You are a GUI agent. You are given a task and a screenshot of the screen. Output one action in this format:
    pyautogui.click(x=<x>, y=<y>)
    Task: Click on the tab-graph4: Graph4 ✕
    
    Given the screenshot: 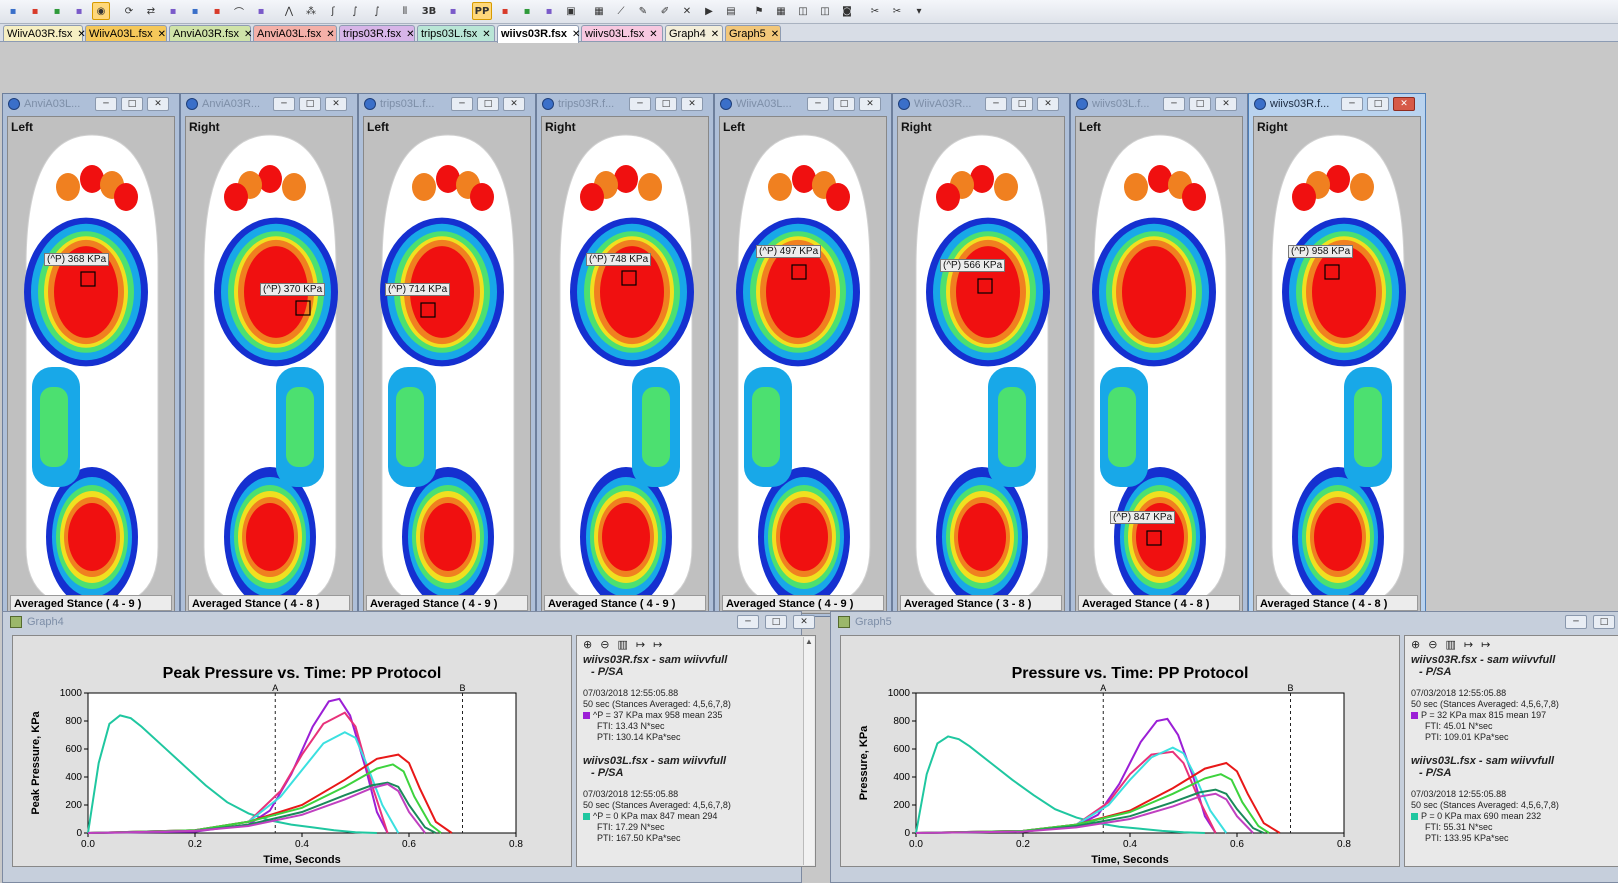 What is the action you would take?
    pyautogui.click(x=694, y=33)
    